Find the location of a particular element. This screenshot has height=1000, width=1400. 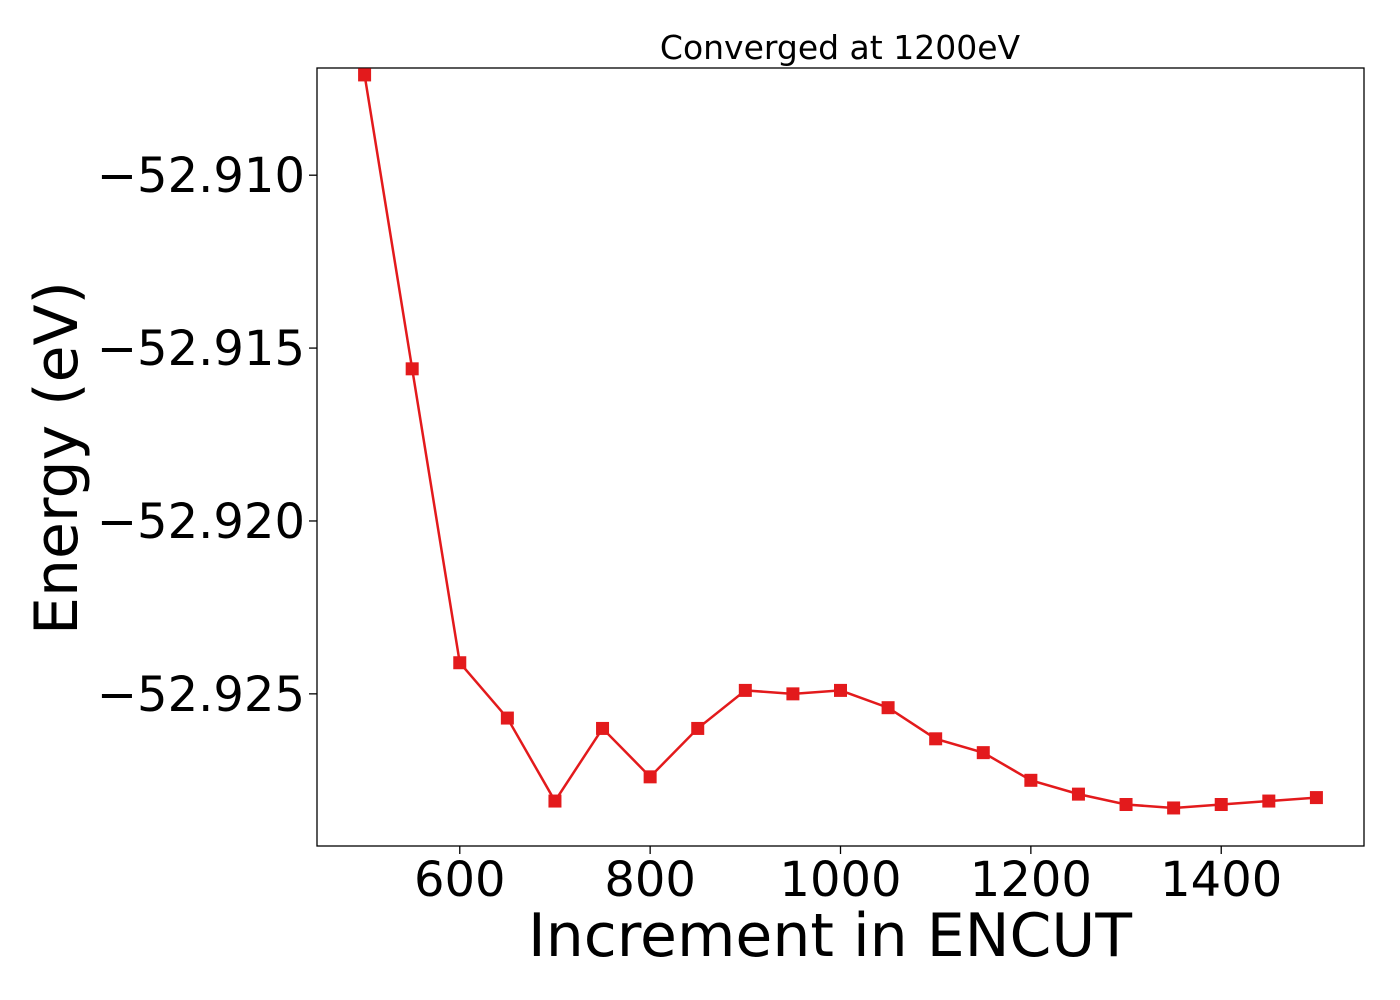

chart-title: Converged at 1200eV is located at coordinates (840, 47).